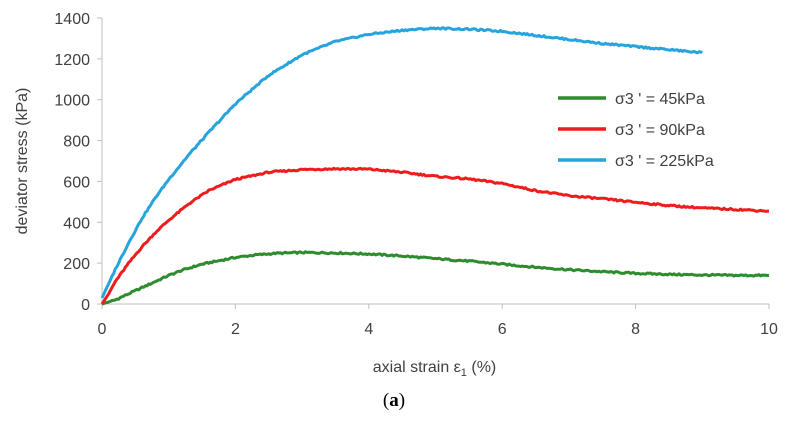 The image size is (788, 421). I want to click on y-tick-label: 800, so click(76, 142).